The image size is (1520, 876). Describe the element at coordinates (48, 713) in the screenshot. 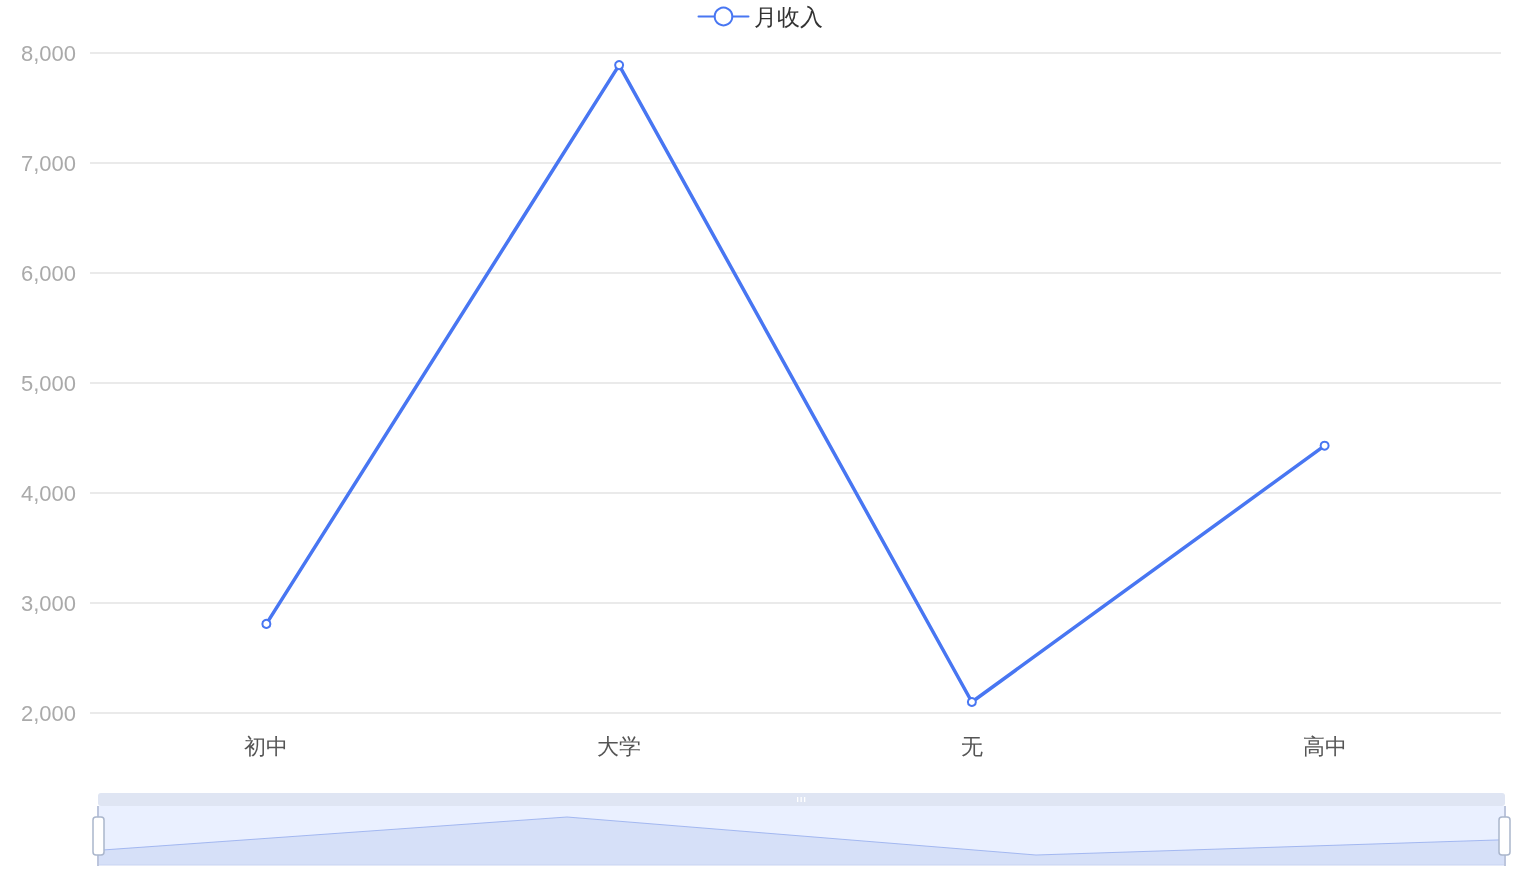

I see `y-tick-label: 2,000` at that location.